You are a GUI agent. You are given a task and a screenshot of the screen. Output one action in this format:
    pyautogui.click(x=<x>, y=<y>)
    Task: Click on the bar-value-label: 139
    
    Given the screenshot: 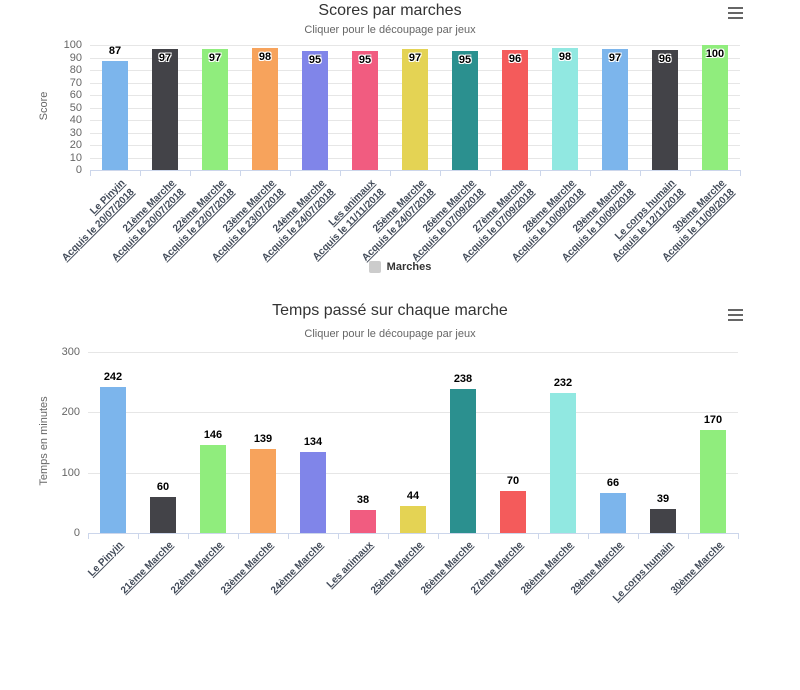 What is the action you would take?
    pyautogui.click(x=263, y=439)
    